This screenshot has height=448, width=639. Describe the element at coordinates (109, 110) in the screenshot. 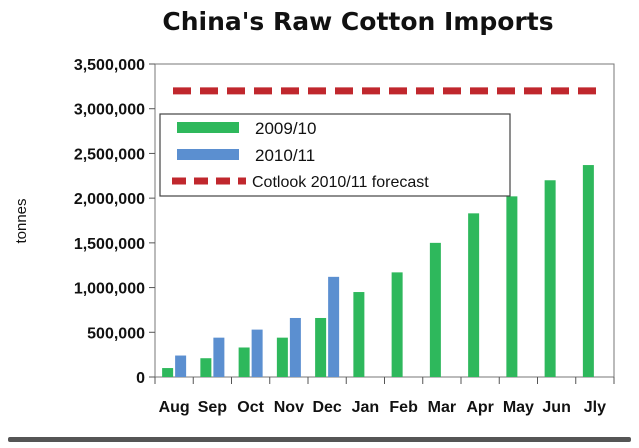

I see `y-tick-label: 3,000,000` at that location.